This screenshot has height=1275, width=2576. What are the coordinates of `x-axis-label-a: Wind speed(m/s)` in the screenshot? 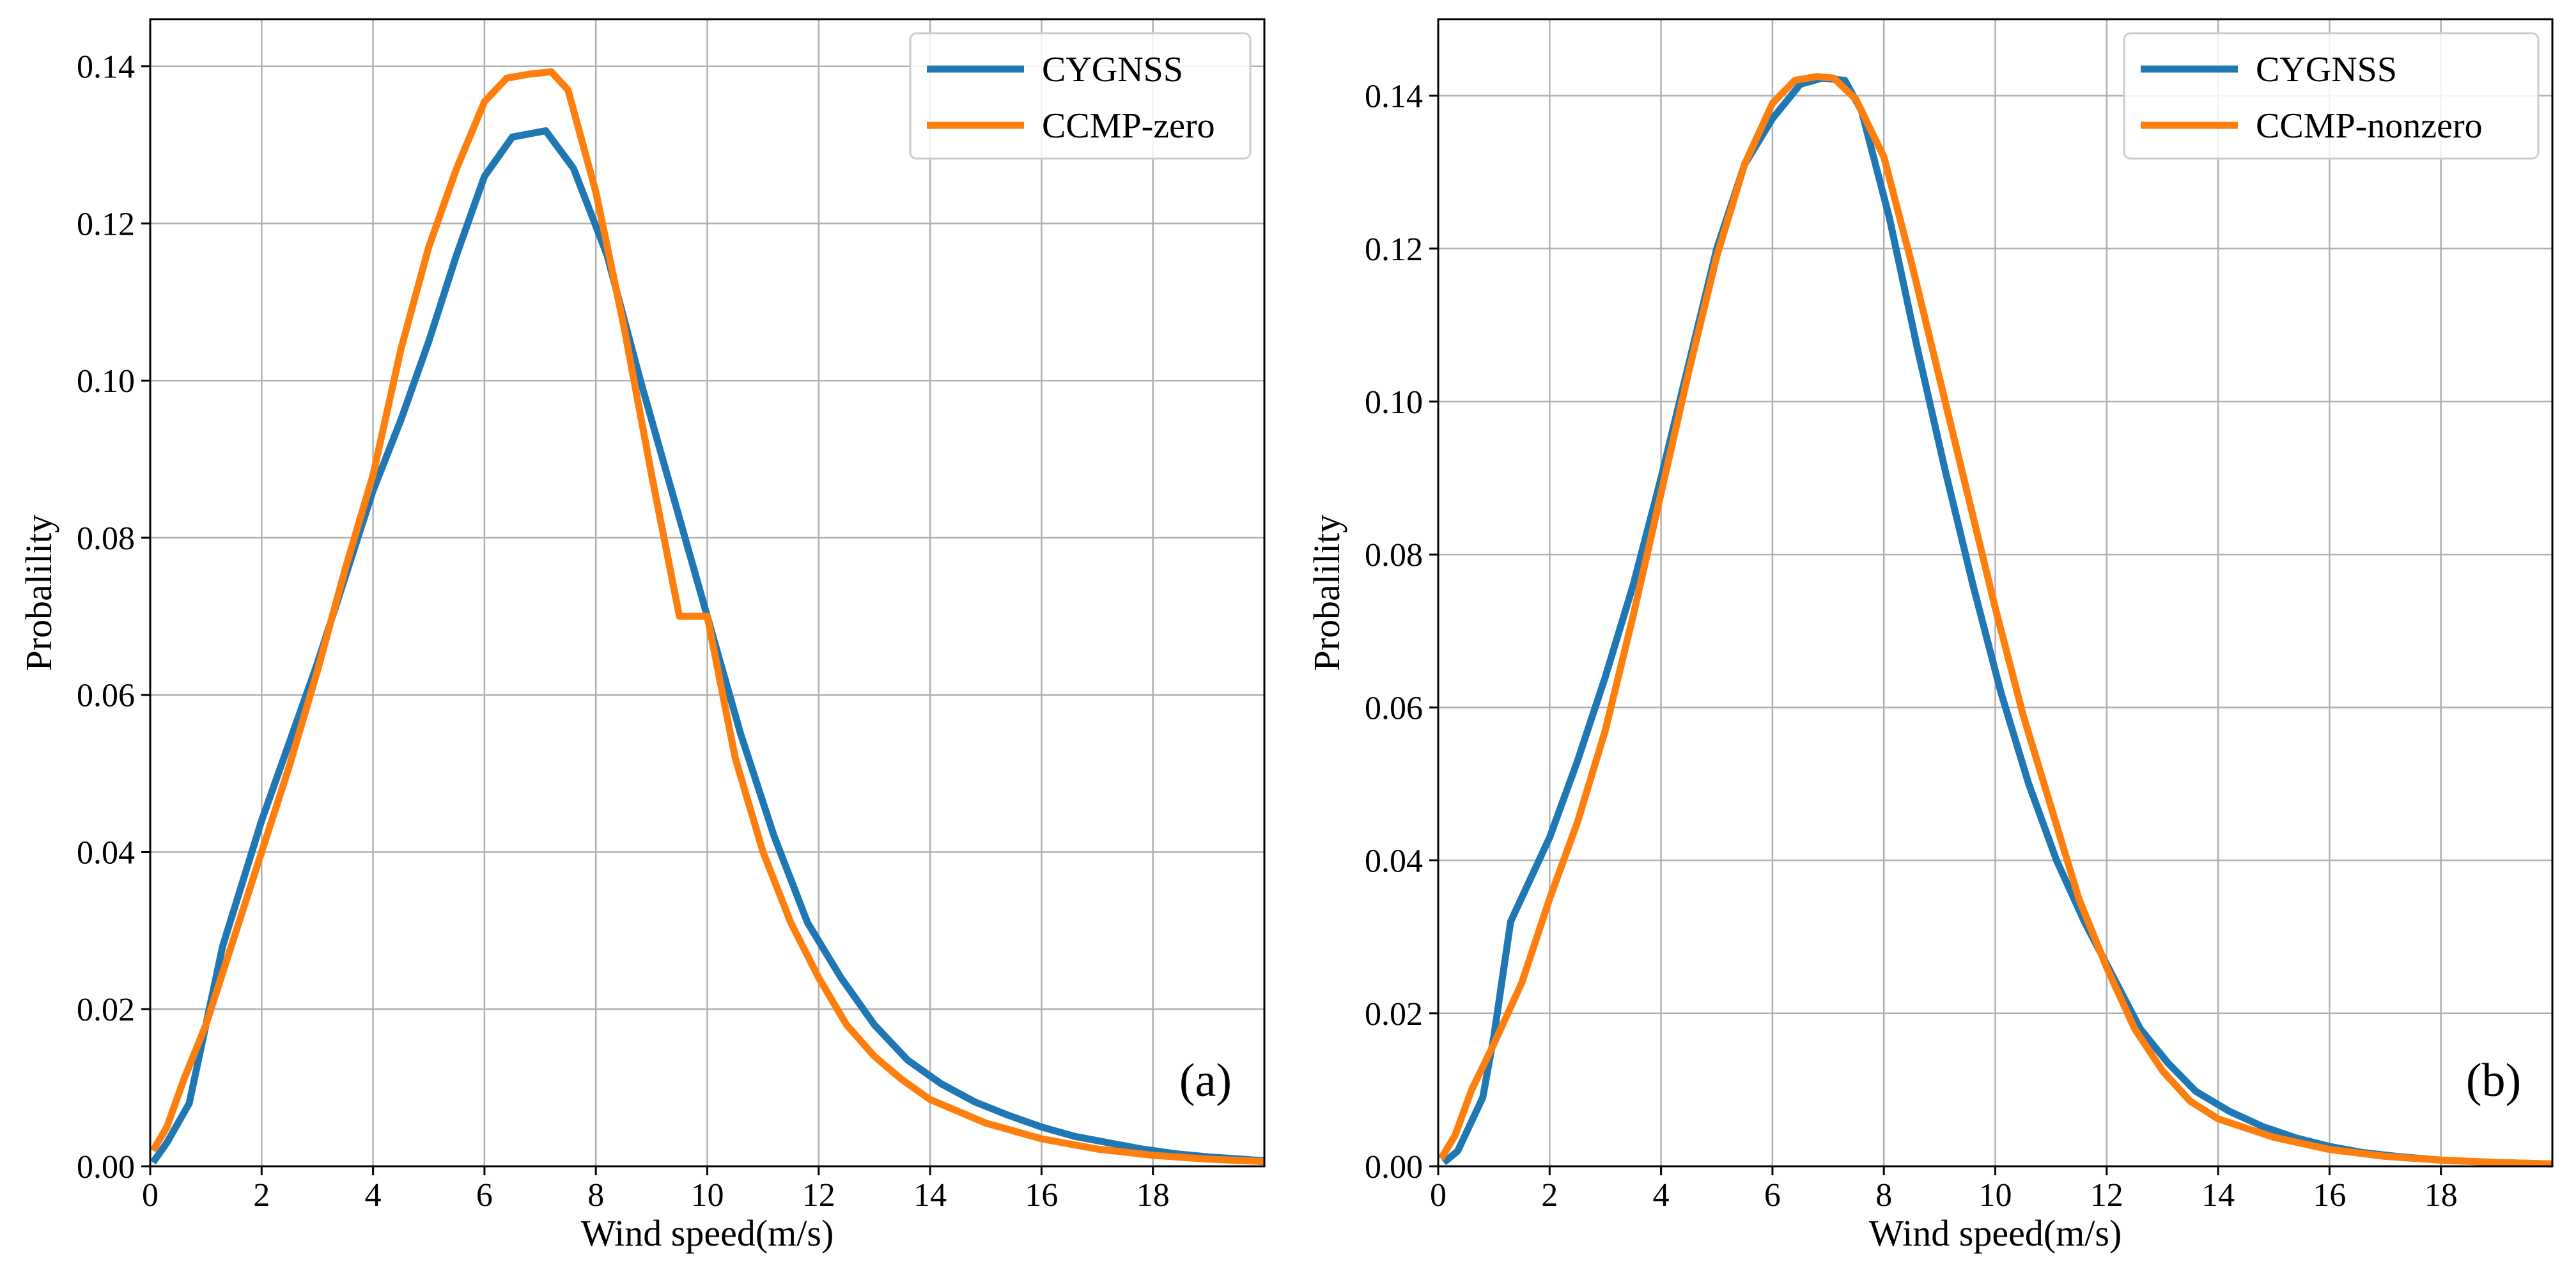 It's located at (707, 1233).